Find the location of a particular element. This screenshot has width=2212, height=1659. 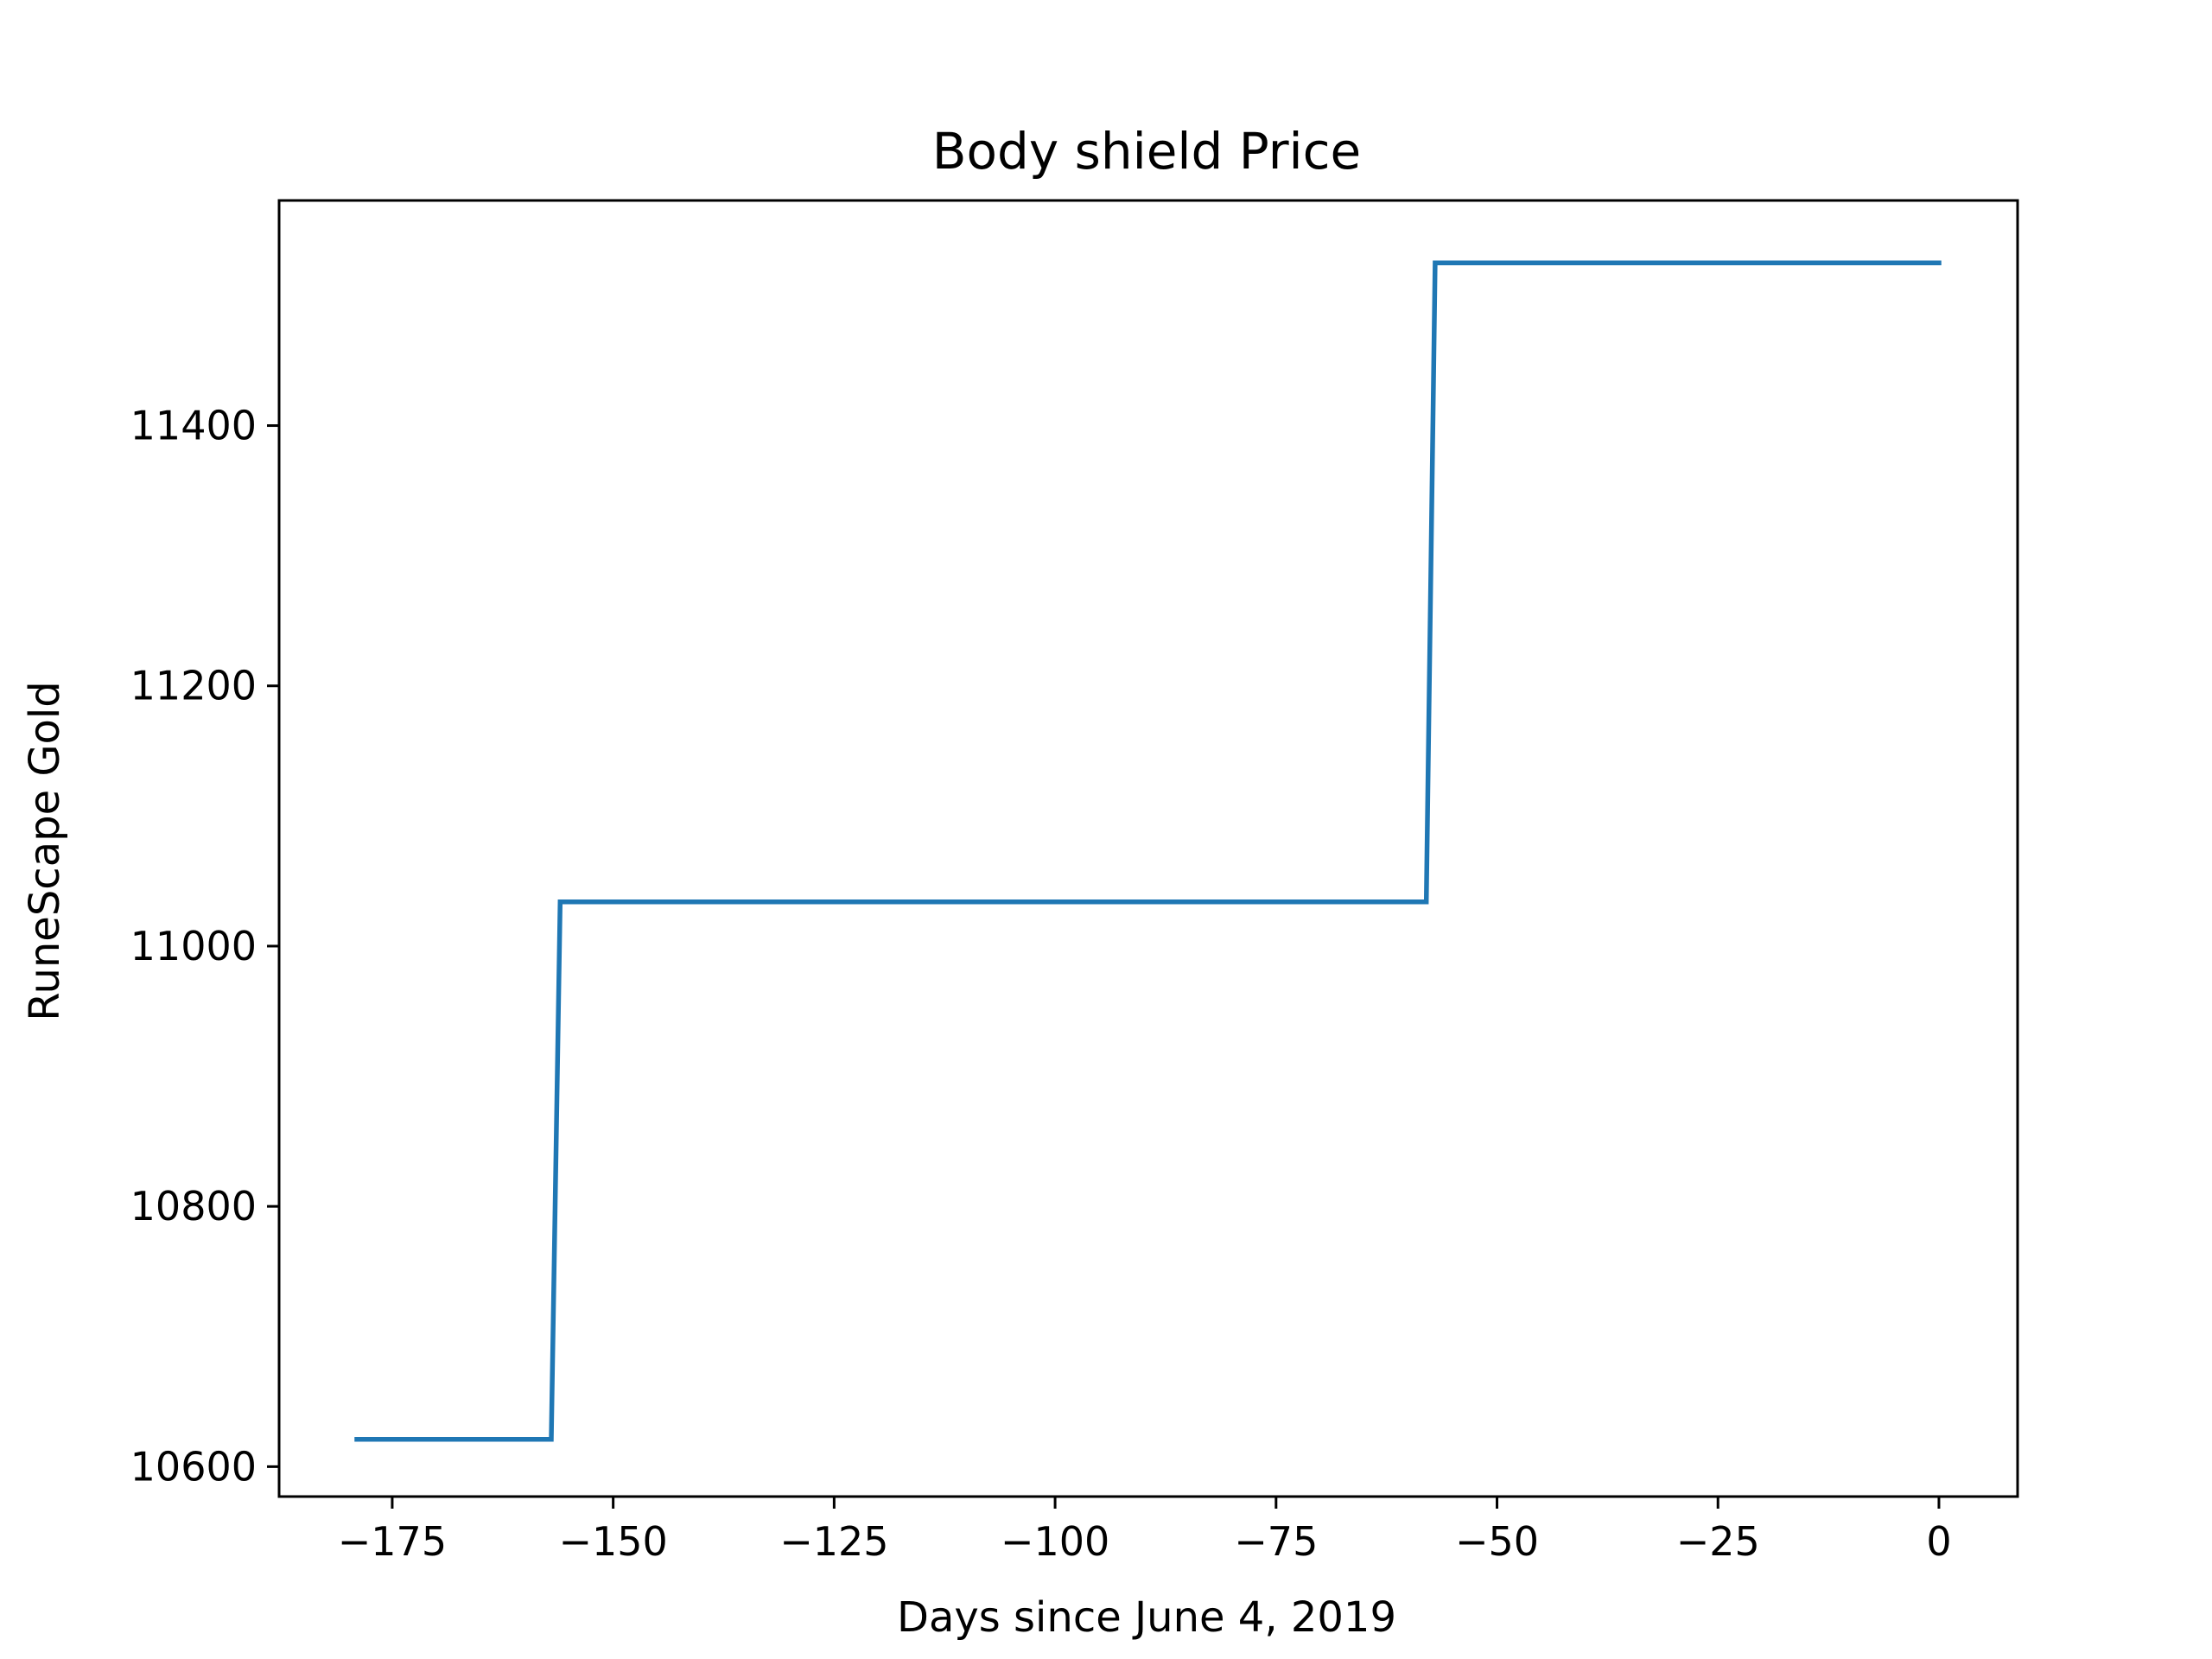

y-tick-label: 11400 is located at coordinates (193, 426).